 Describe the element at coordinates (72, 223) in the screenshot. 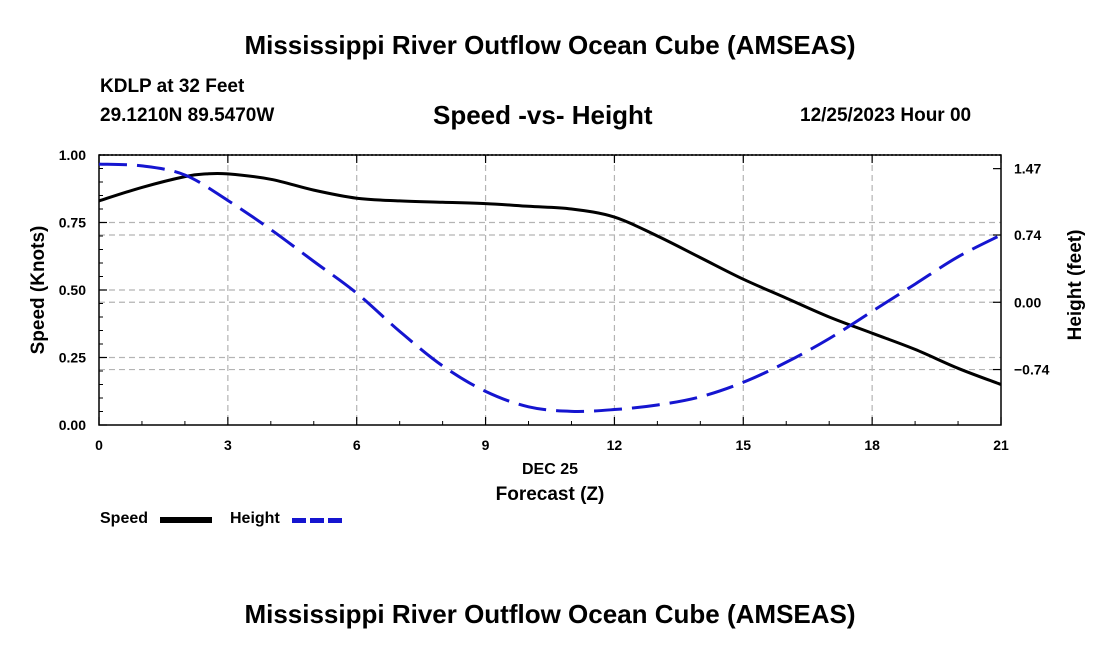

I see `y-tick-label-left: 0.75` at that location.